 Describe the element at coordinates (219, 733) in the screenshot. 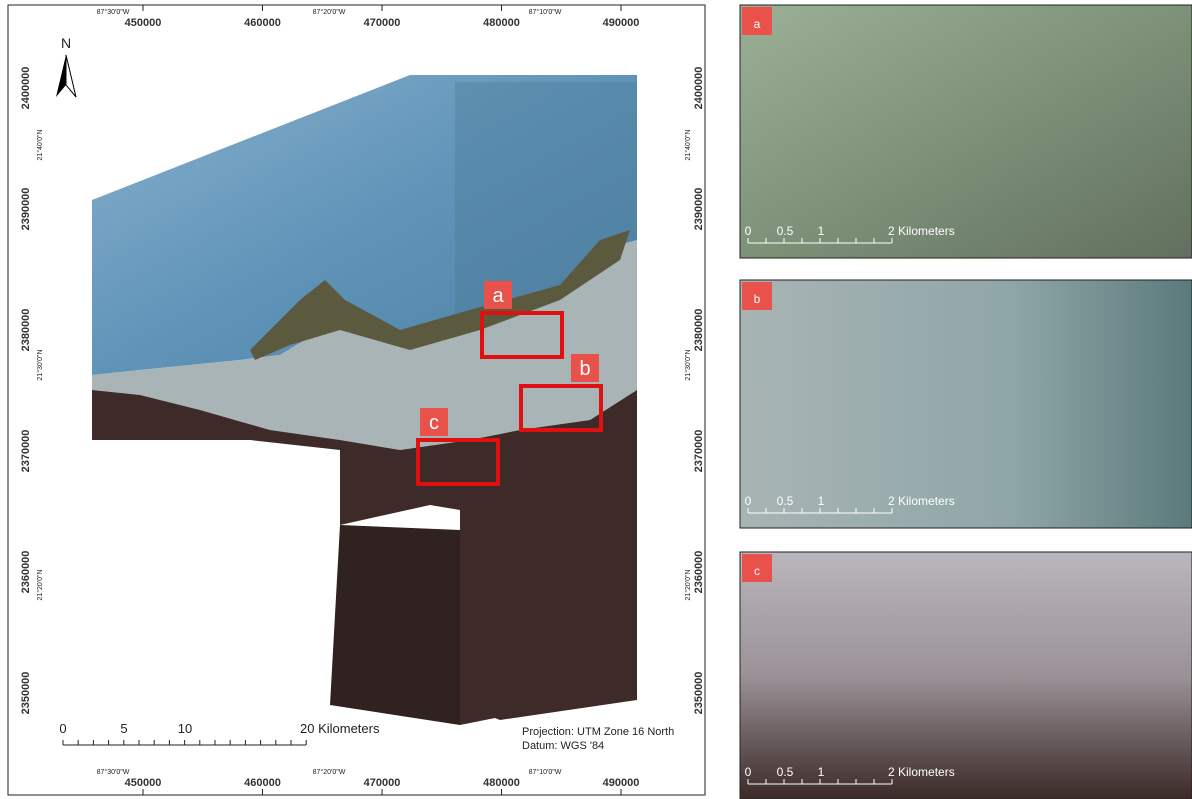

I see `scale-bar: 0 5 10 20 Kilometers` at that location.